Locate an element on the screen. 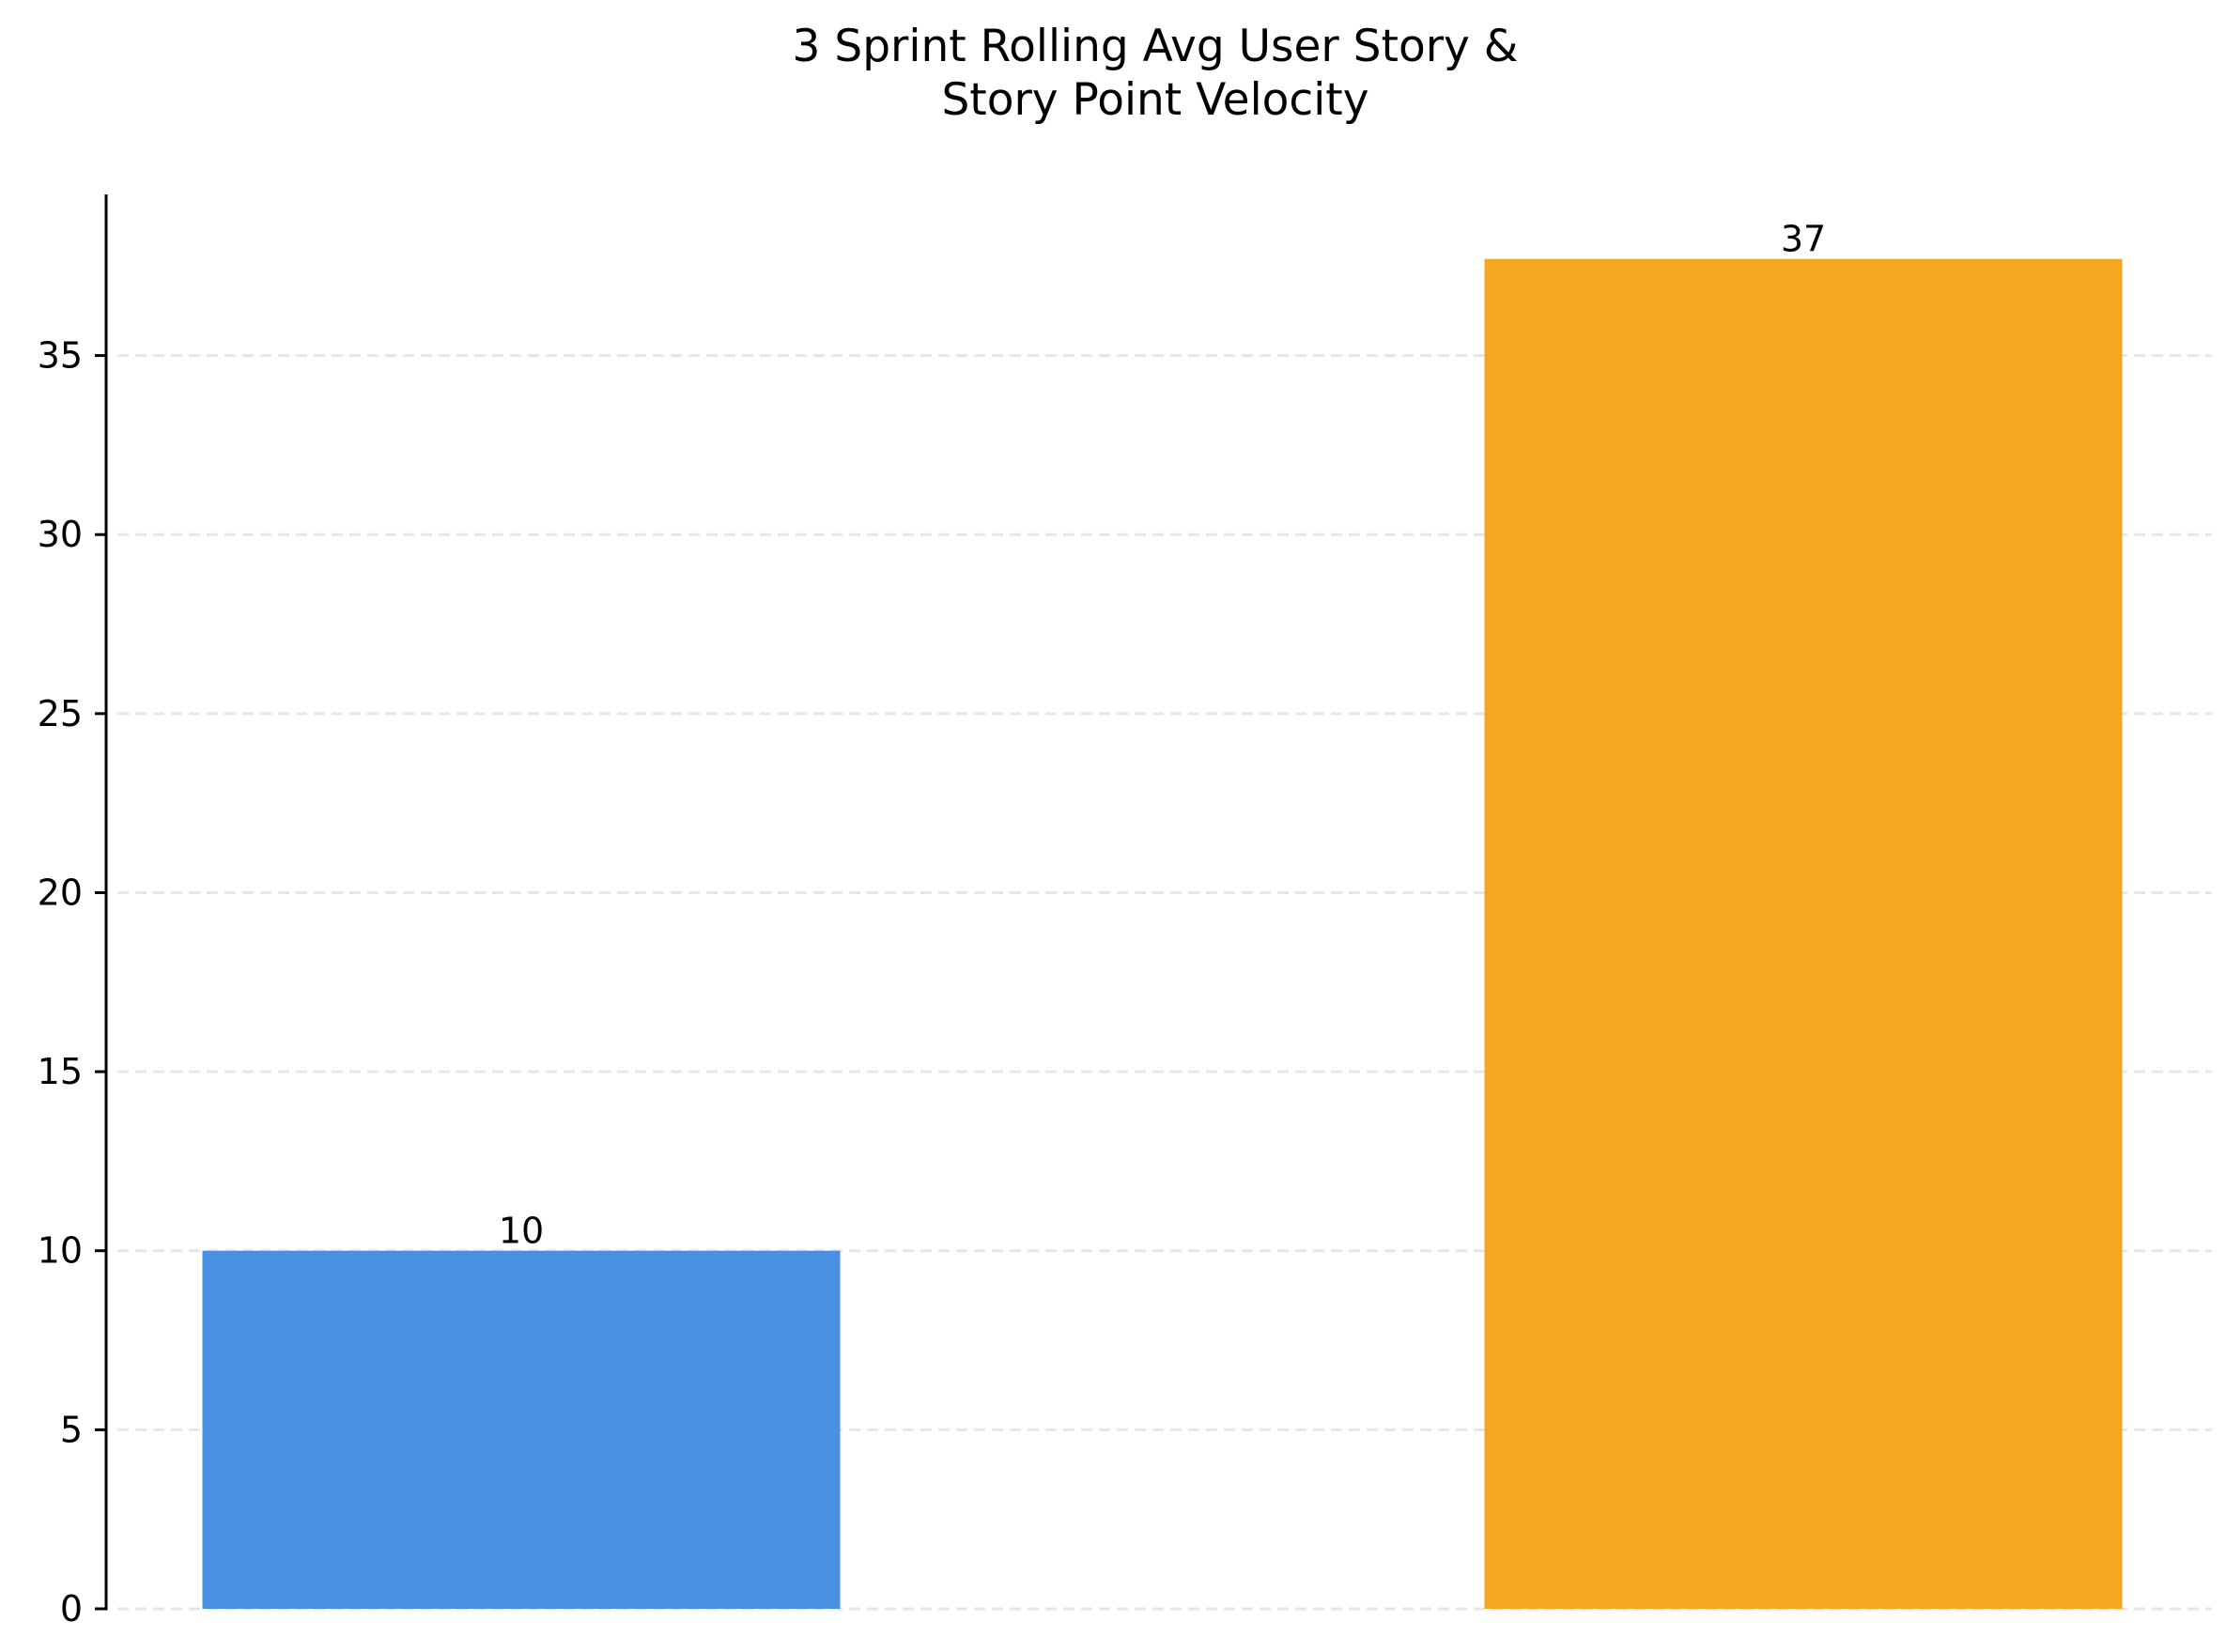  y-tick-label: 35 is located at coordinates (60, 356).